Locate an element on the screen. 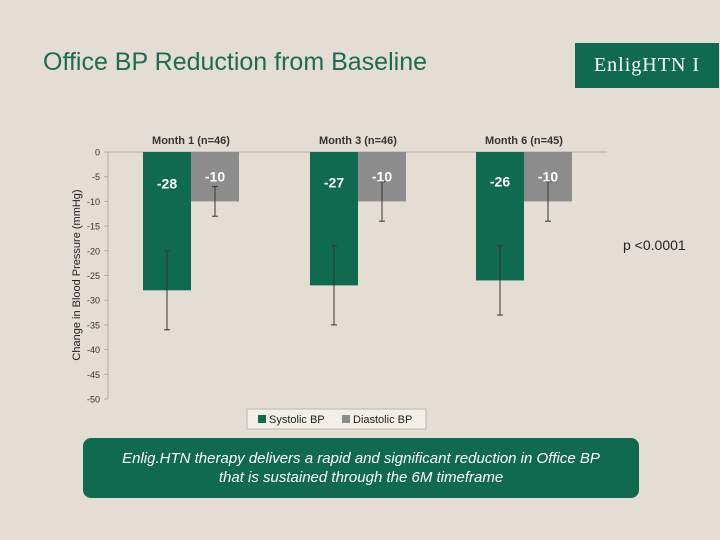 The width and height of the screenshot is (720, 540). y-tick-label: -30 is located at coordinates (93, 301).